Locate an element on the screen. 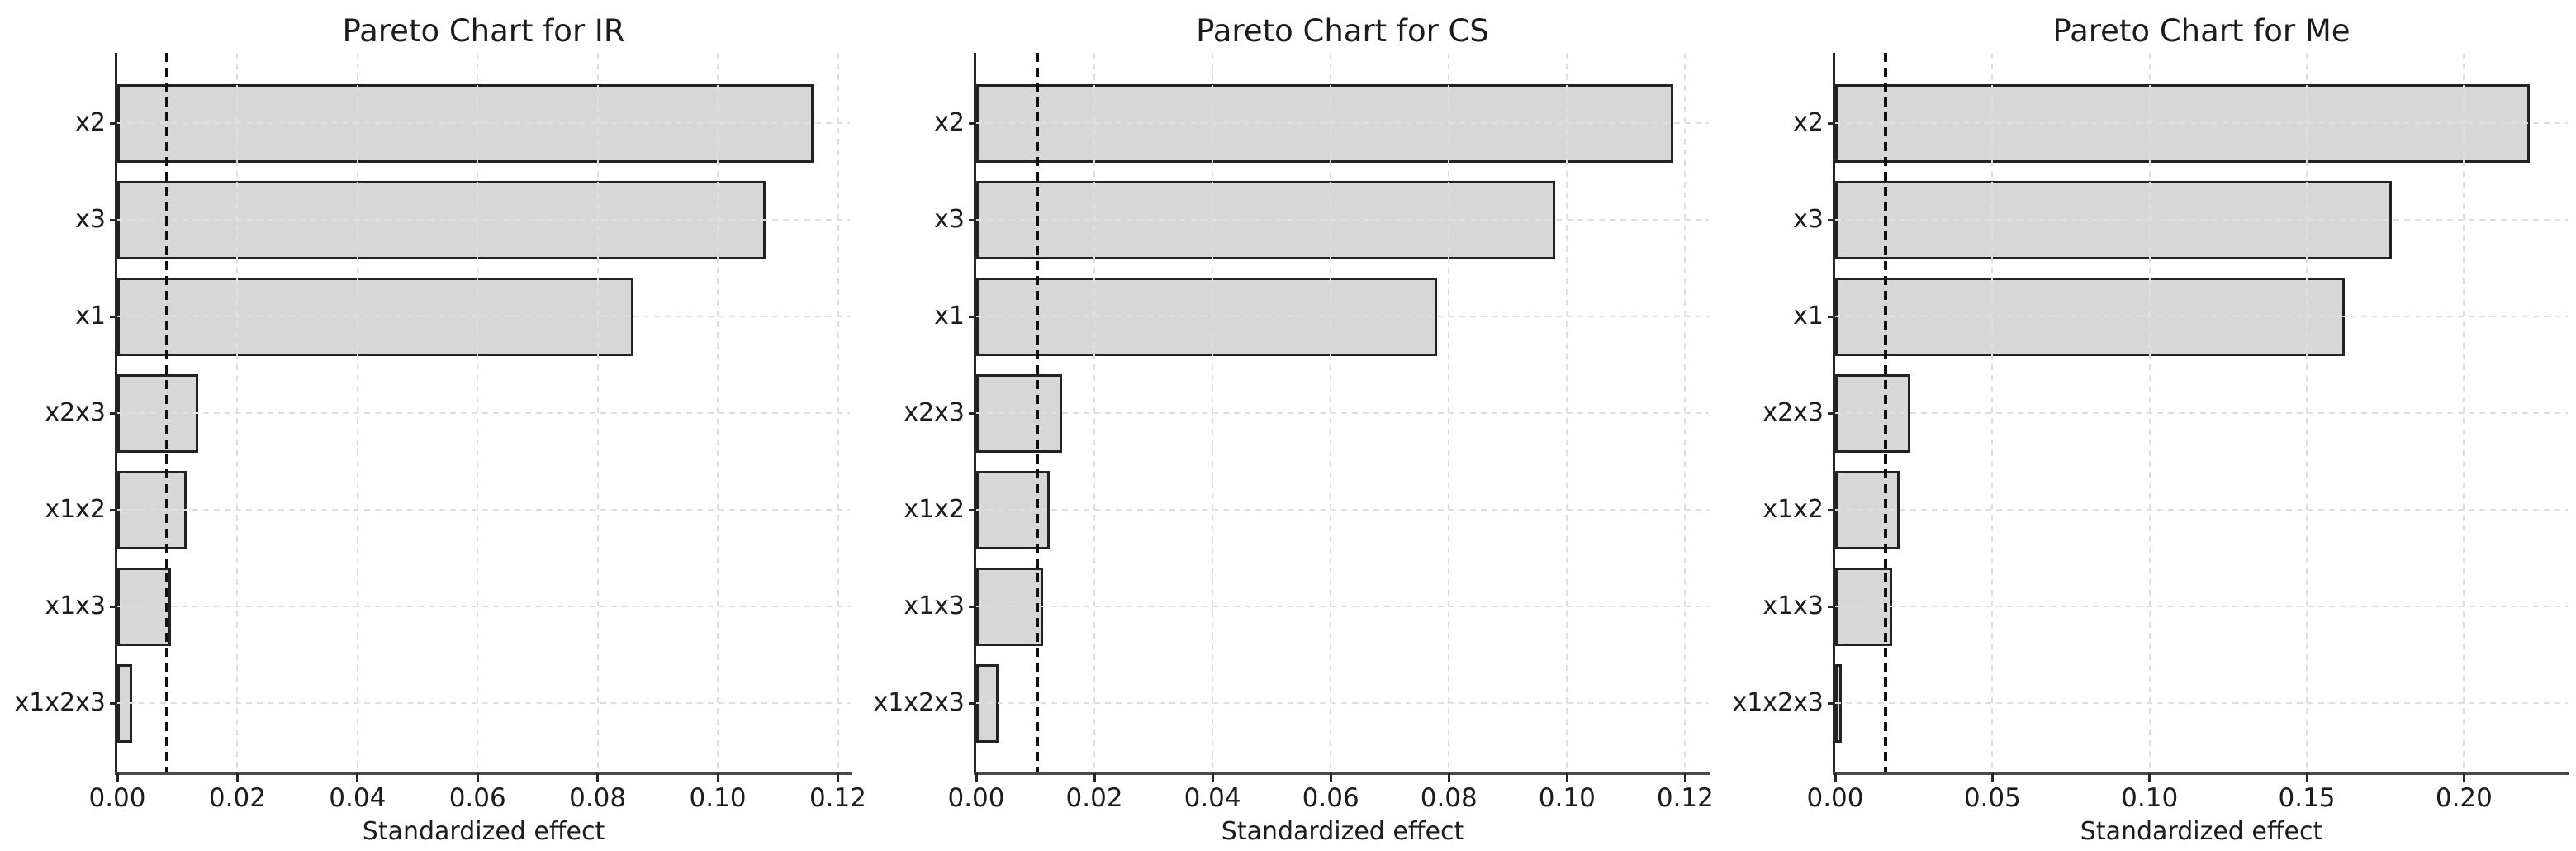 The height and width of the screenshot is (851, 2576). chart-title: Pareto Chart for IR is located at coordinates (483, 31).